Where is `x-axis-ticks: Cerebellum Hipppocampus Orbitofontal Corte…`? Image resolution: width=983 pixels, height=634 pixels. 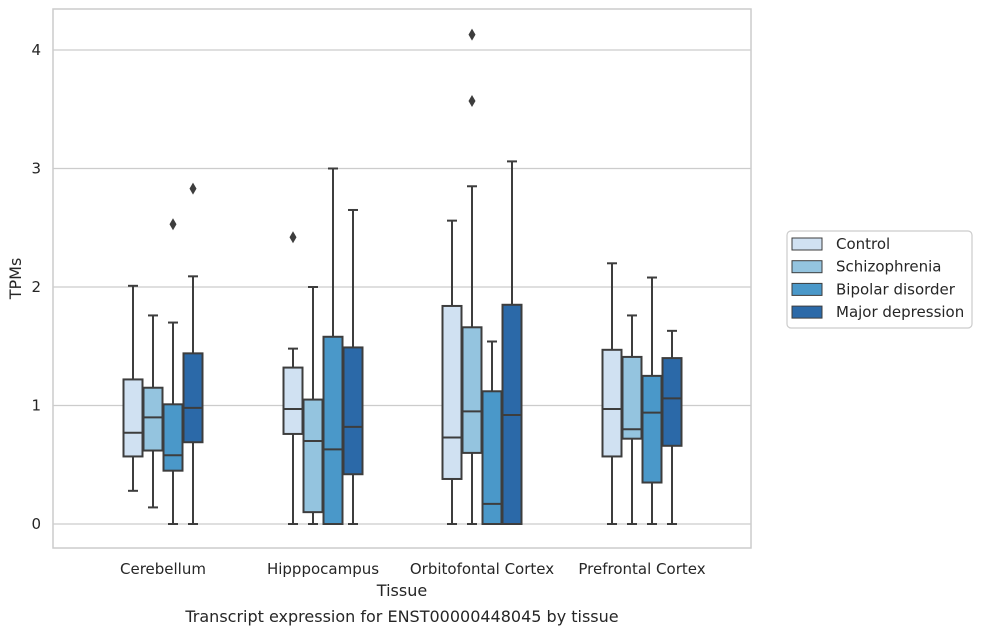 x-axis-ticks: Cerebellum Hipppocampus Orbitofontal Corte… is located at coordinates (413, 569).